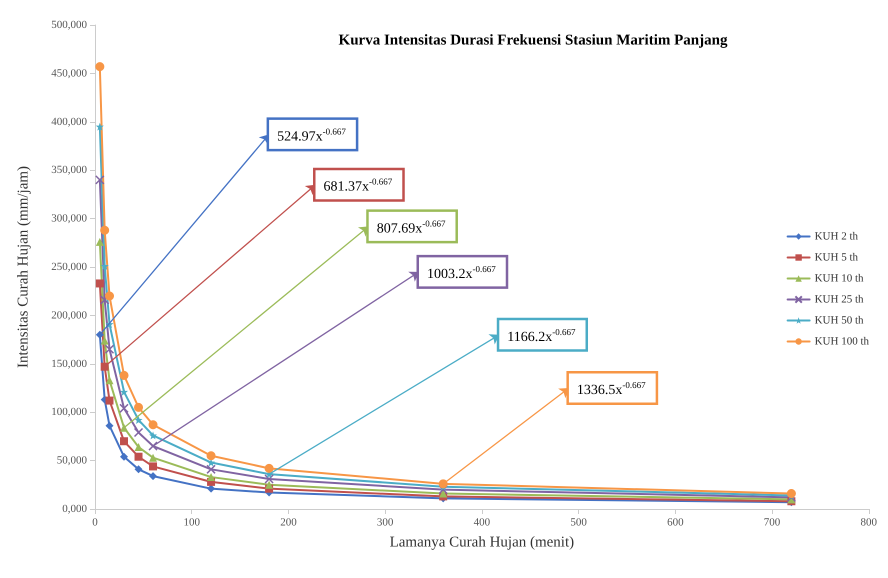  What do you see at coordinates (579, 522) in the screenshot?
I see `x-tick-label: 500` at bounding box center [579, 522].